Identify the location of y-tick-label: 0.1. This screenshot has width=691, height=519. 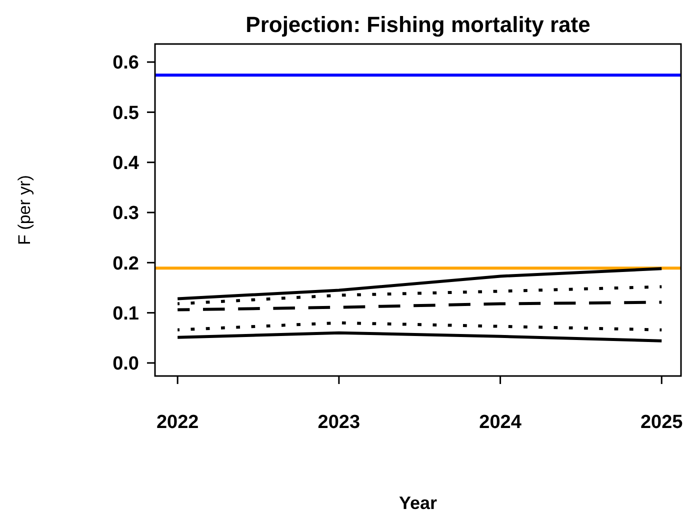
(126, 313).